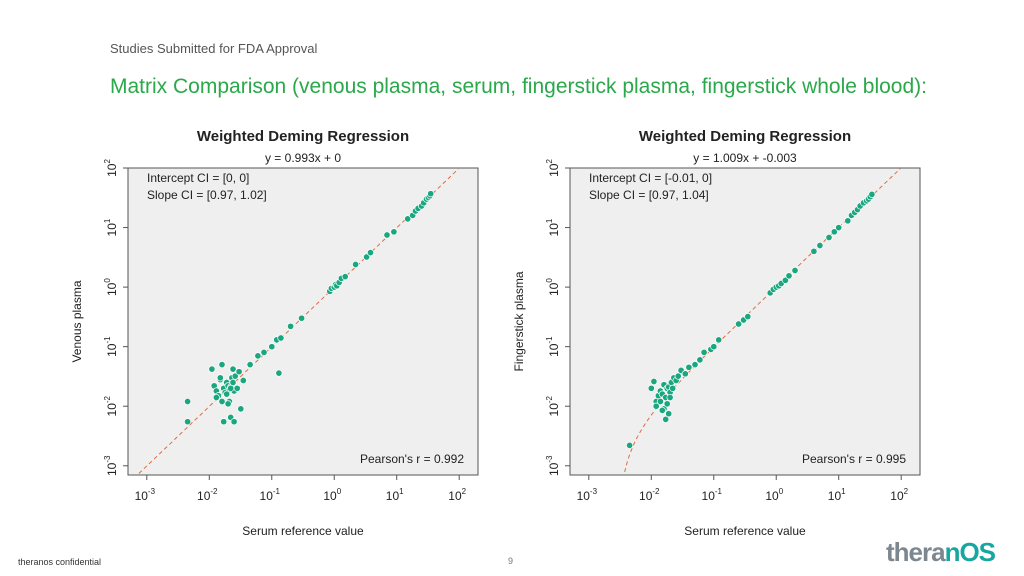  What do you see at coordinates (511, 561) in the screenshot?
I see `page-number: 9` at bounding box center [511, 561].